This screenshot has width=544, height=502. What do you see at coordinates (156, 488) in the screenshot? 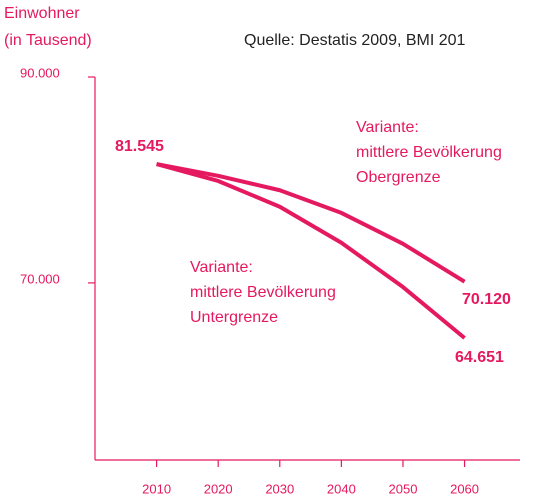
I see `x-tick-label: 2010` at bounding box center [156, 488].